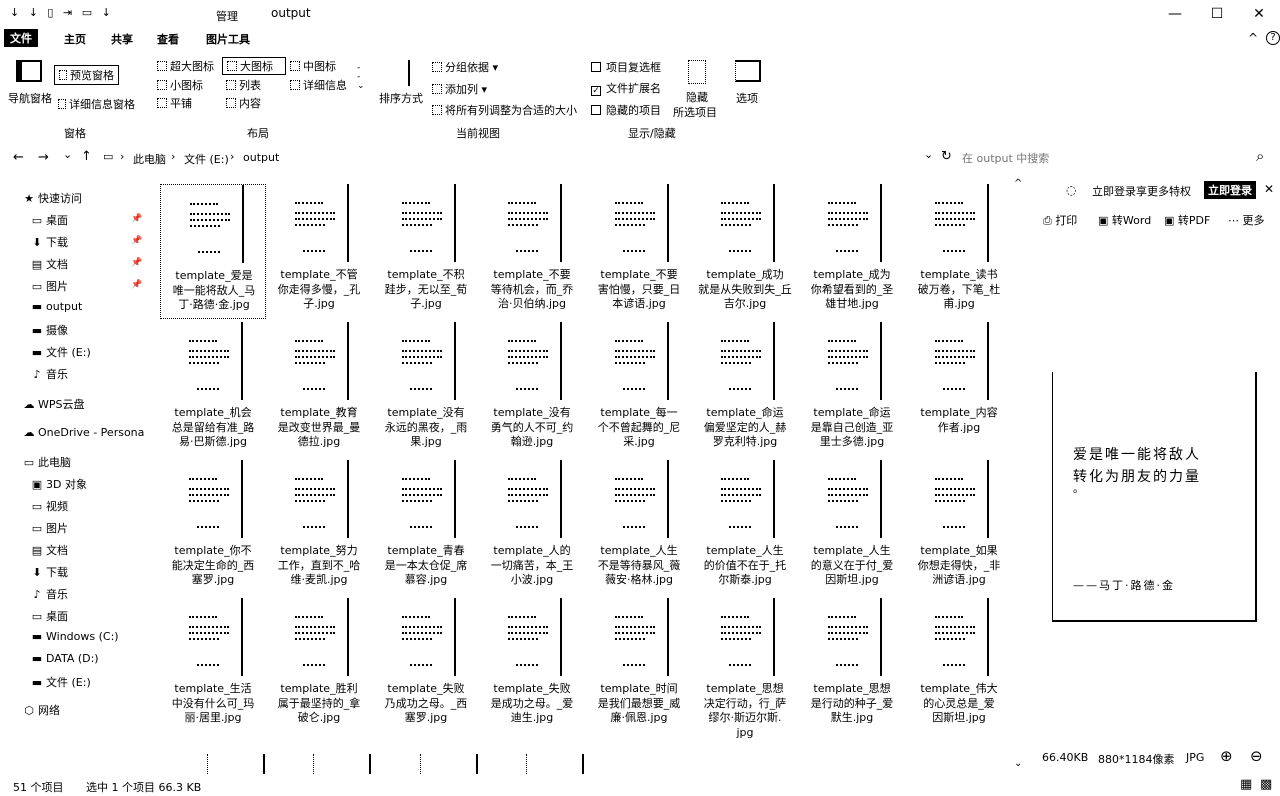  What do you see at coordinates (49, 572) in the screenshot?
I see `sidebar-item: ⬇ 下载` at bounding box center [49, 572].